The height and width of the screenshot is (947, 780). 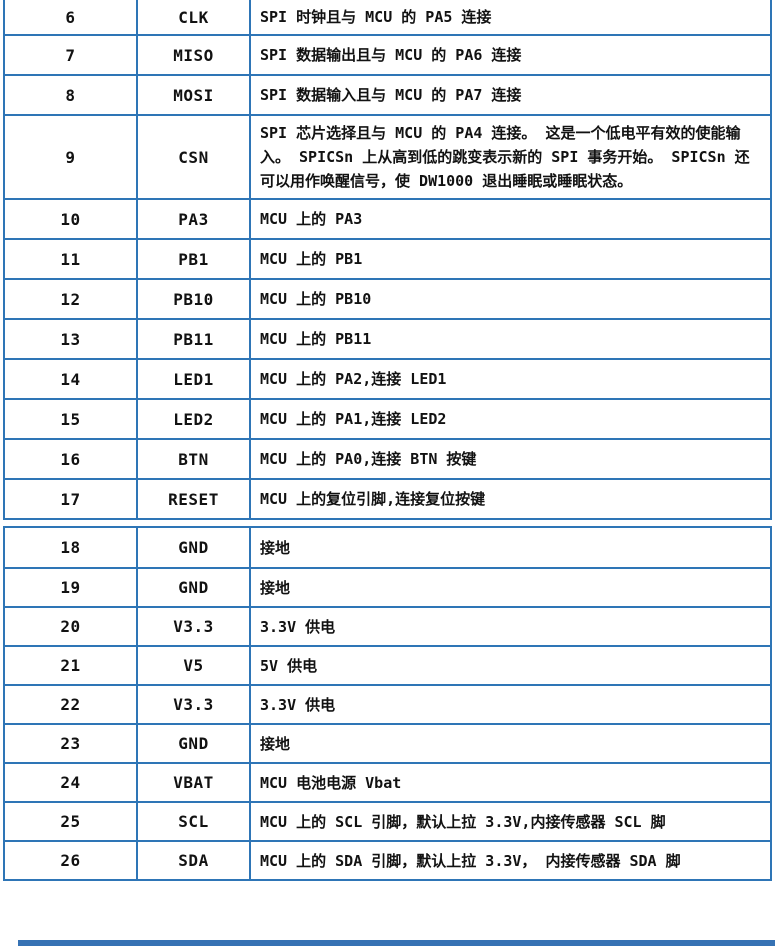 What do you see at coordinates (192, 821) in the screenshot?
I see `pin-name-cell: SCL` at bounding box center [192, 821].